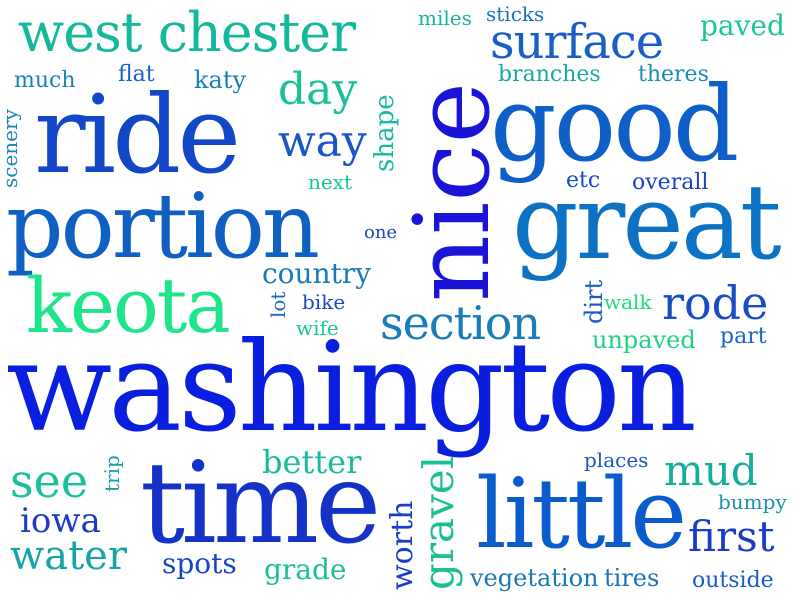  What do you see at coordinates (163, 226) in the screenshot?
I see `word-portion: portion` at bounding box center [163, 226].